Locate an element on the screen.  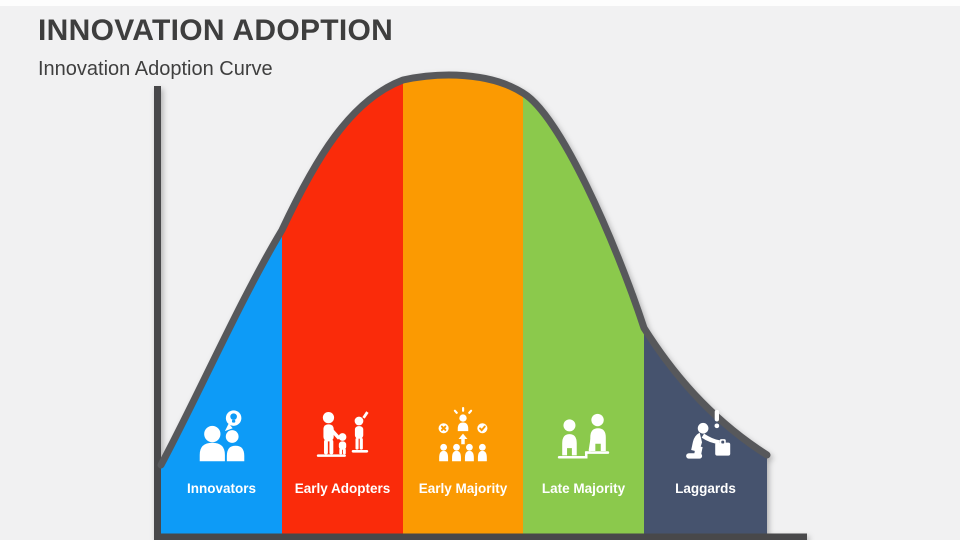
segment-early-adopters: Early Adopters is located at coordinates (342, 470).